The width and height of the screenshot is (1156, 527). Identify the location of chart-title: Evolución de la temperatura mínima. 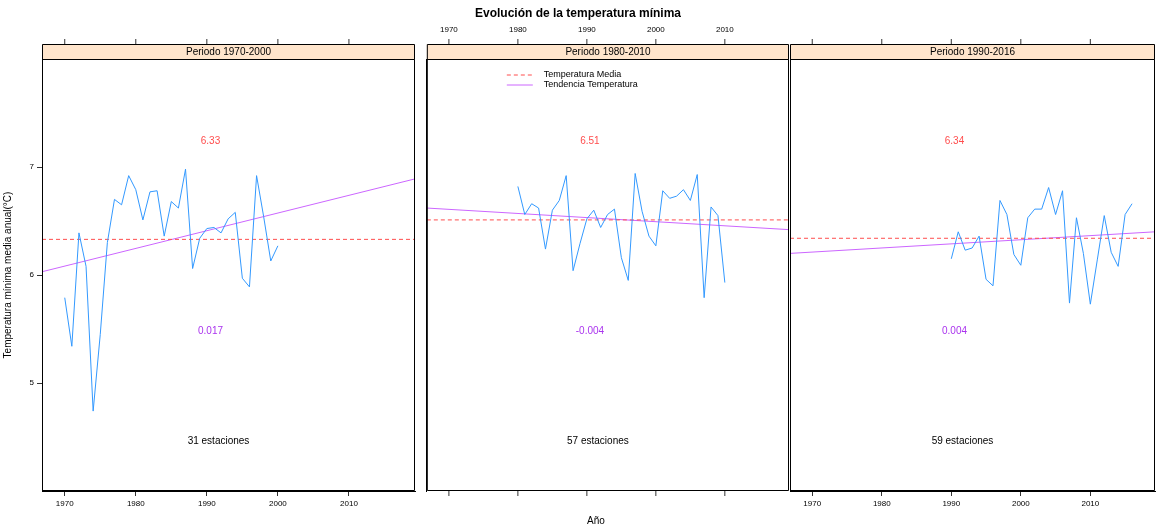
(578, 13).